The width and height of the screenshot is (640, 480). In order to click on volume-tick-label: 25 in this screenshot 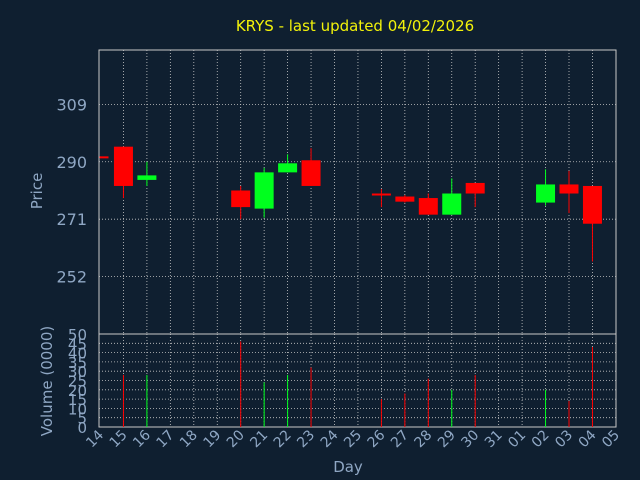, I will do `click(77, 382)`.